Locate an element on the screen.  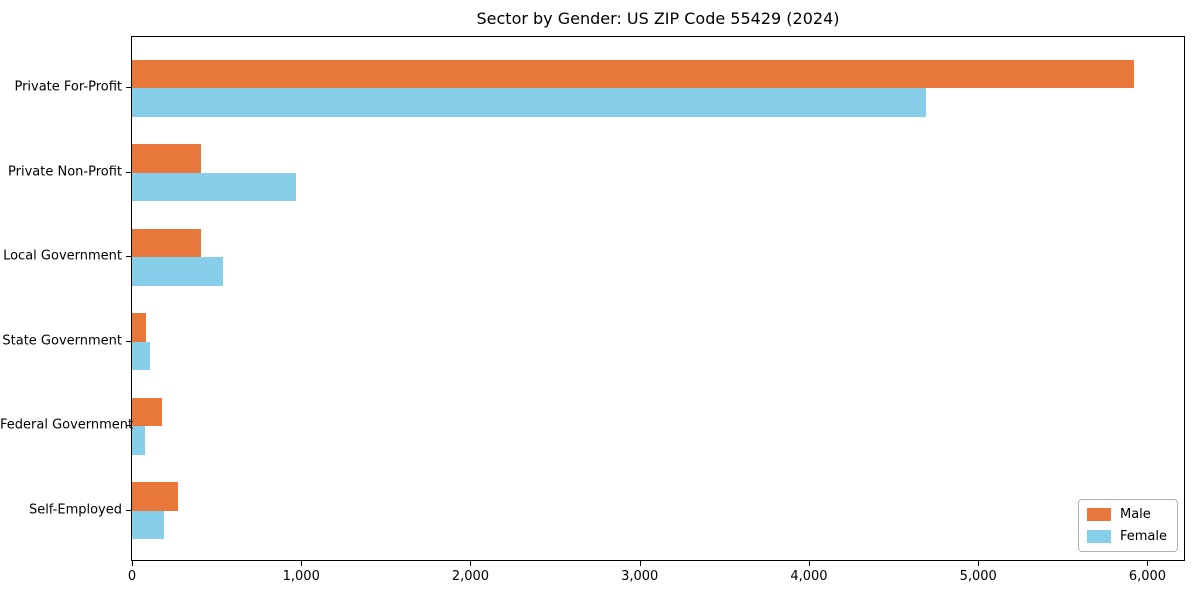
x-tick-label-4-000: 4,000 is located at coordinates (809, 576).